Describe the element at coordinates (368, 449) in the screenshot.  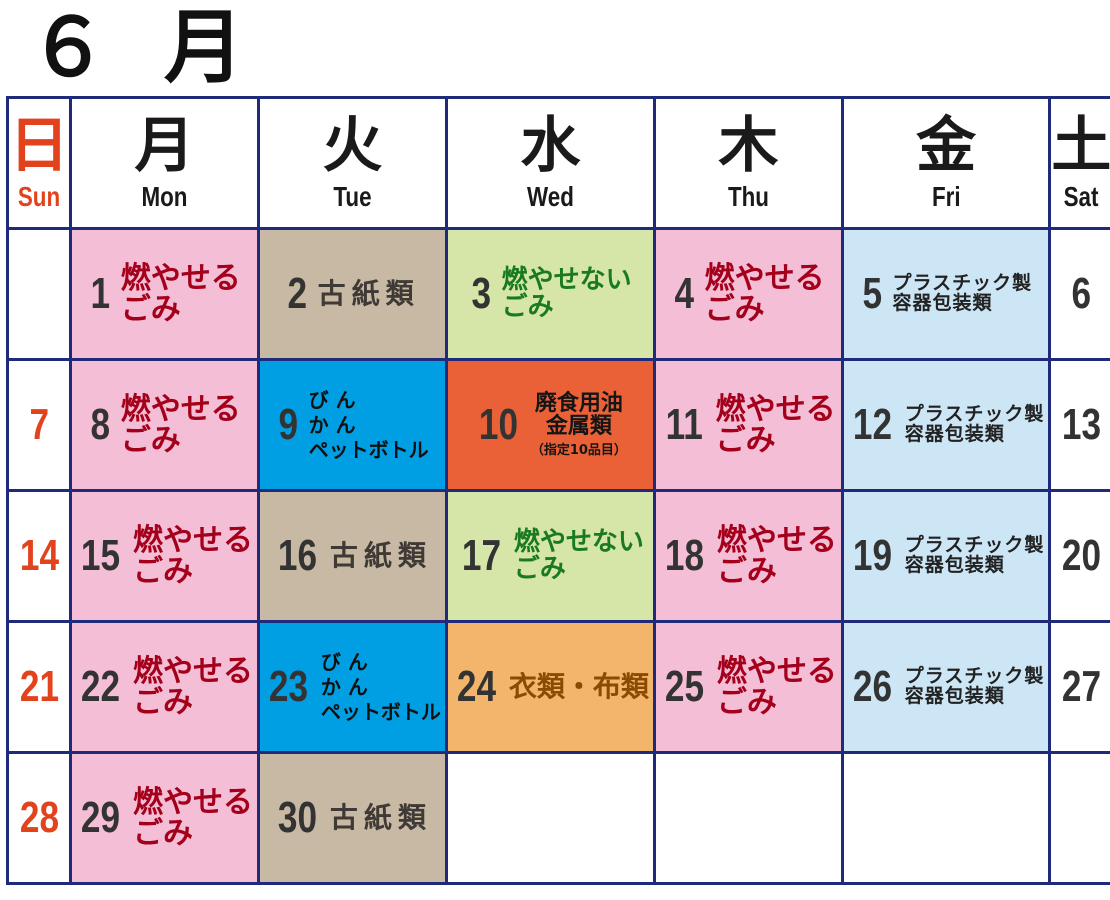
I see `collection-label-line: ペットボトル` at that location.